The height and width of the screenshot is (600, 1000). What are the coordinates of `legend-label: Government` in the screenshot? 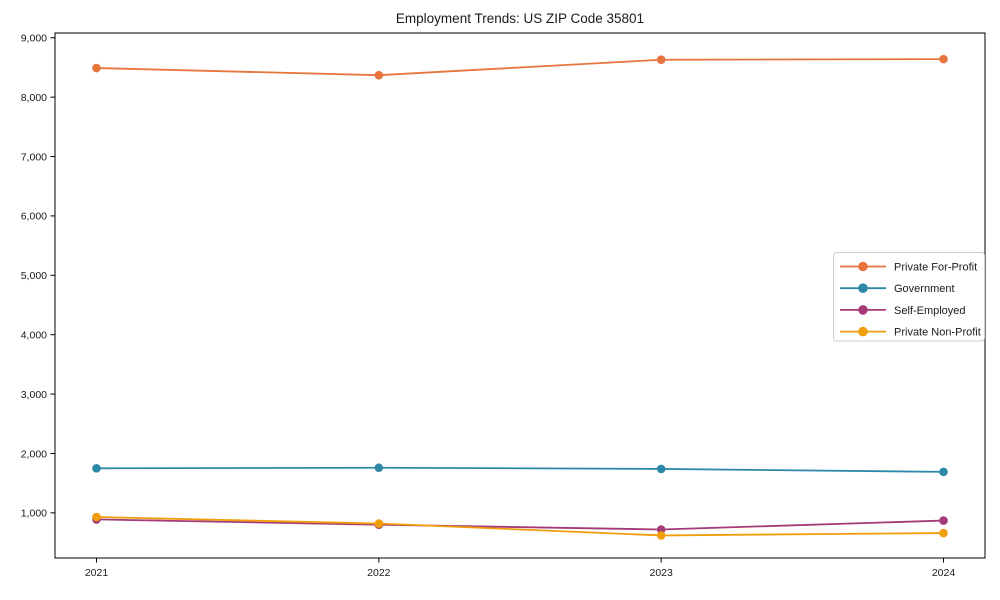 It's located at (924, 289).